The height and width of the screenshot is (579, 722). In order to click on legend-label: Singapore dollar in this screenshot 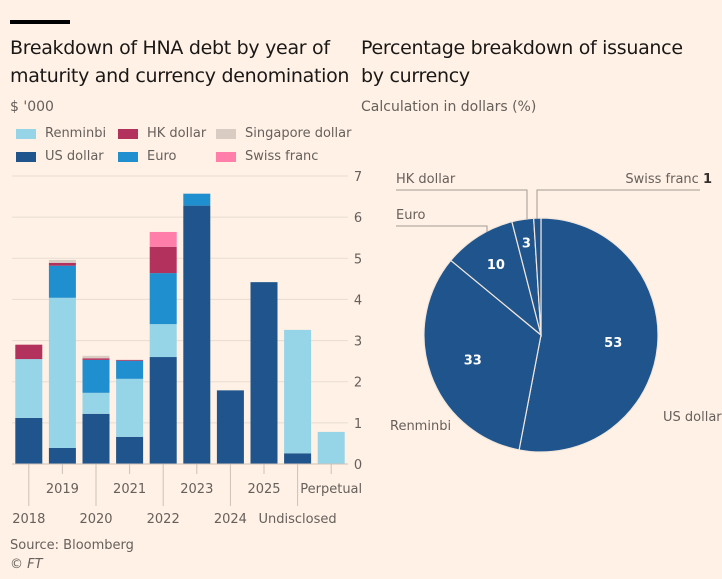, I will do `click(298, 133)`.